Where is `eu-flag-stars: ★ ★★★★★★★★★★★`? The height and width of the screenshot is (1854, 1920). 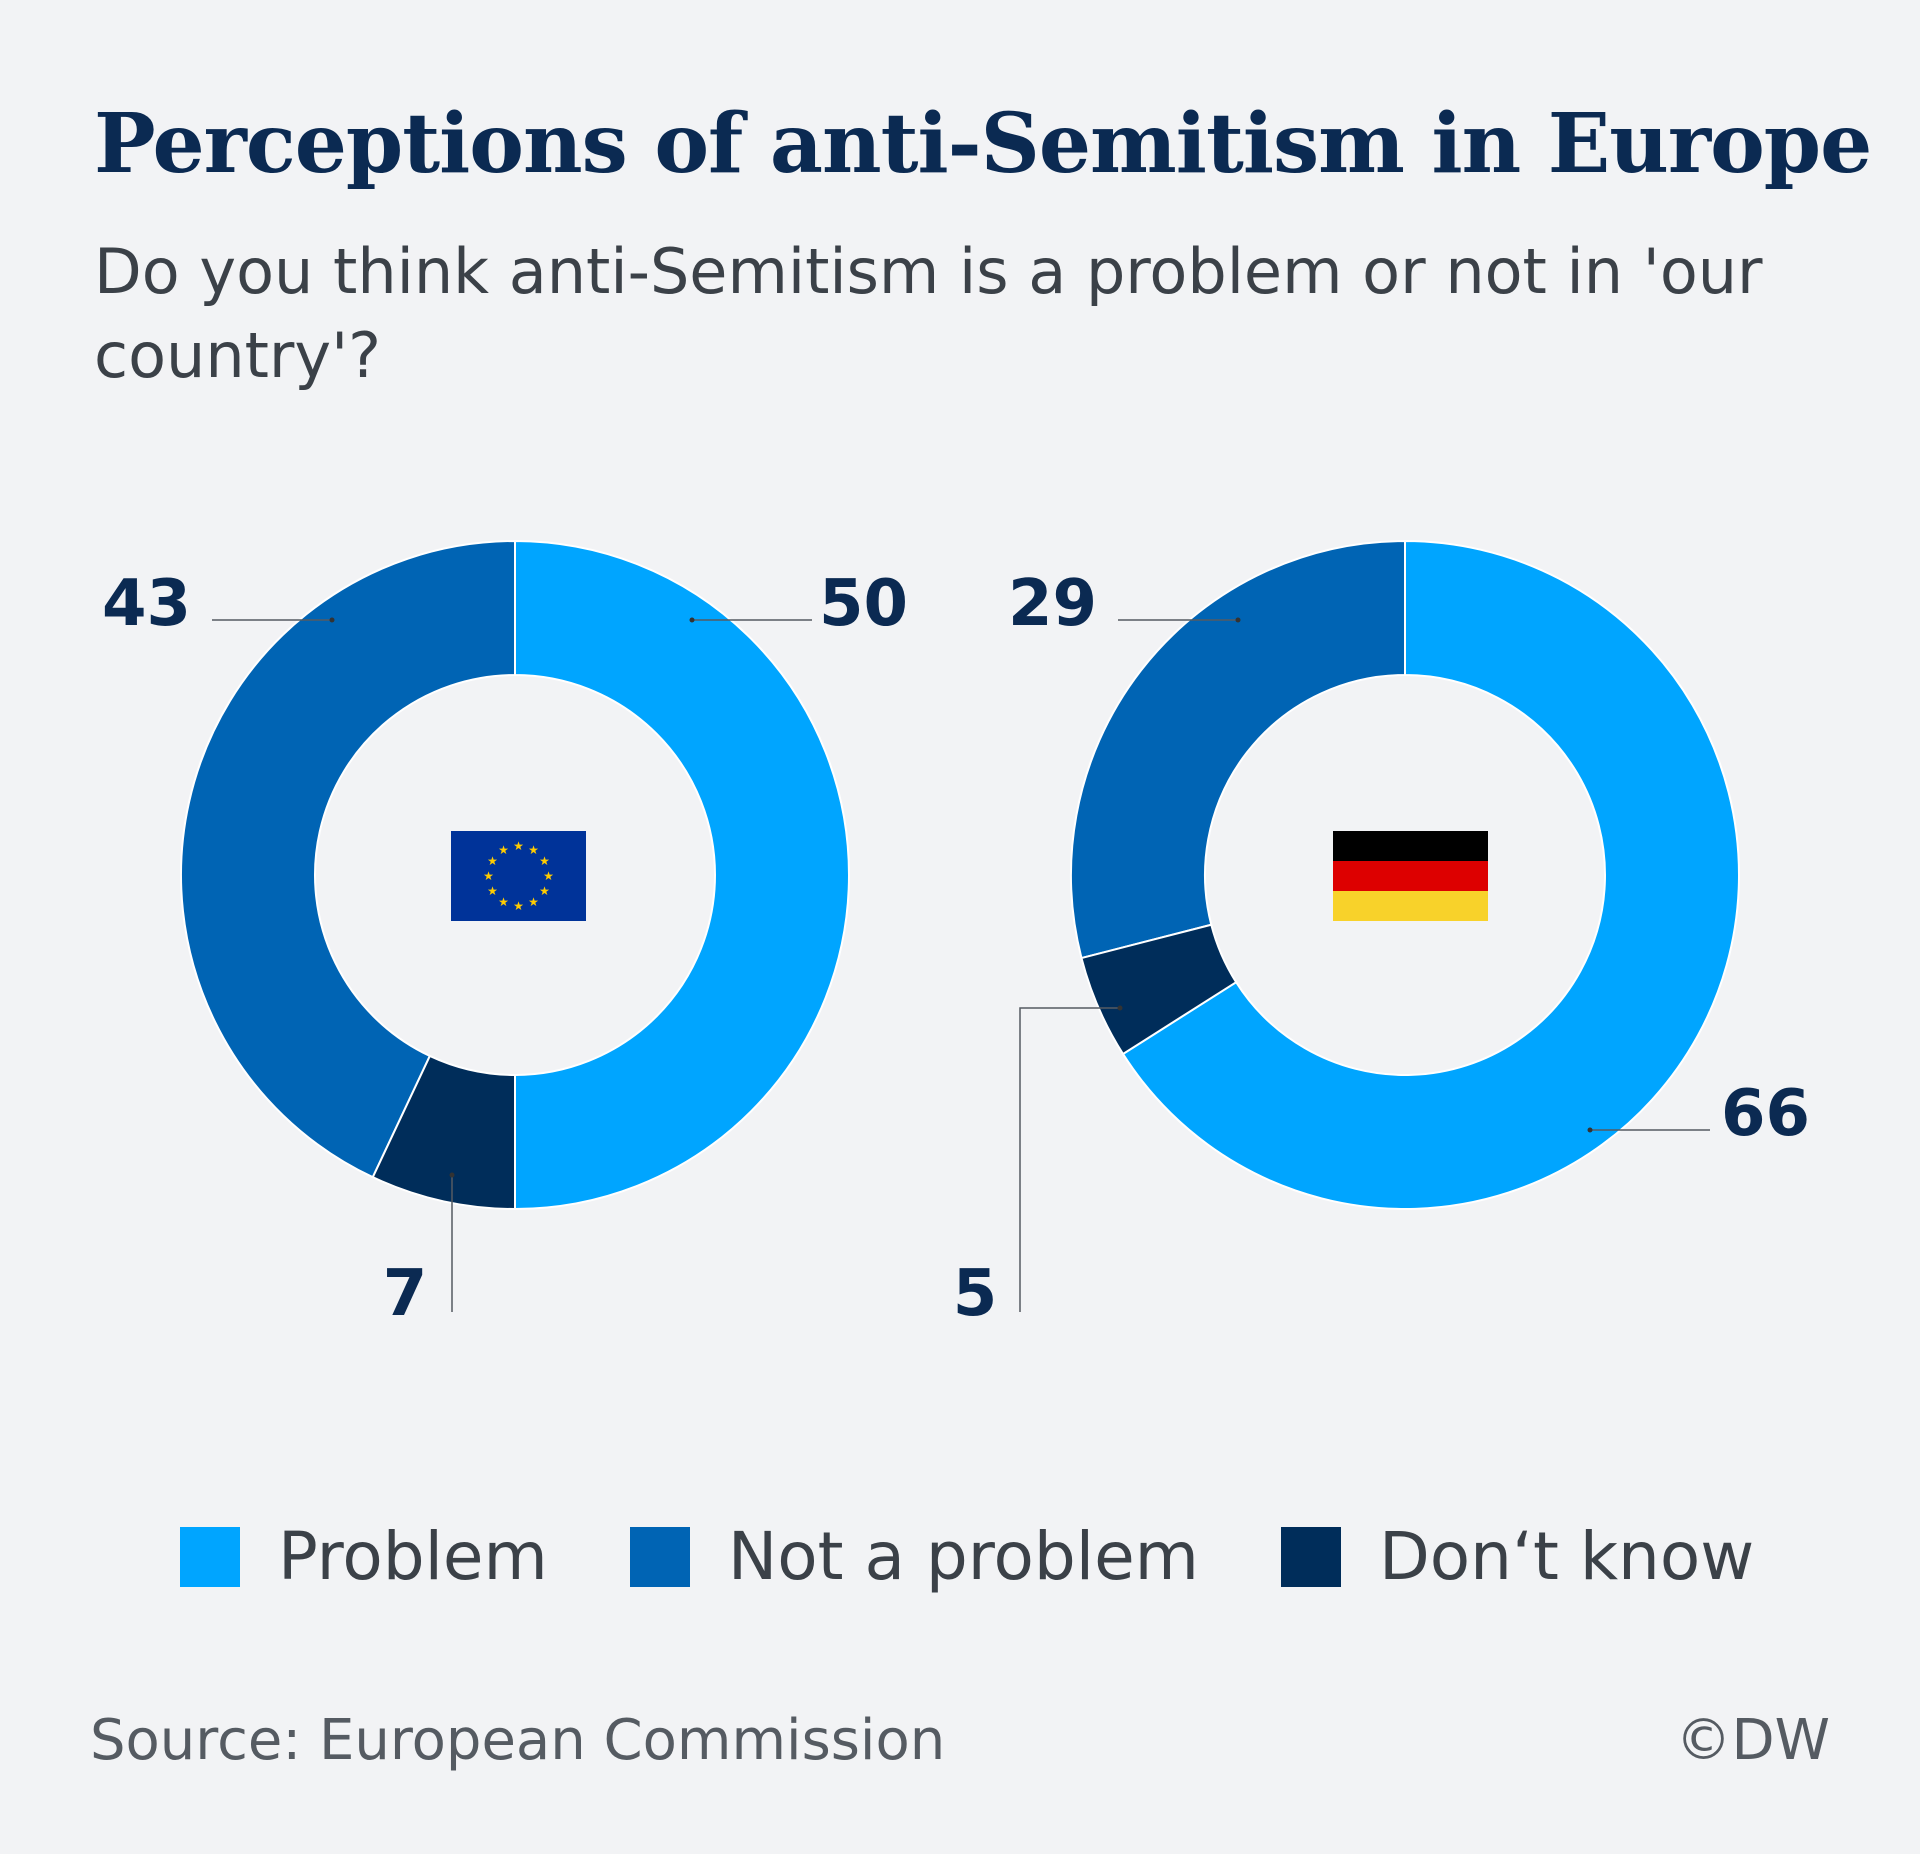
eu-flag-stars: ★ ★★★★★★★★★★★ is located at coordinates (518, 876).